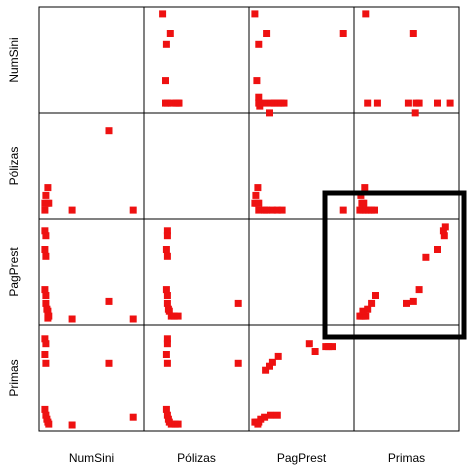 The width and height of the screenshot is (469, 468). I want to click on highlight-box, so click(394, 265).